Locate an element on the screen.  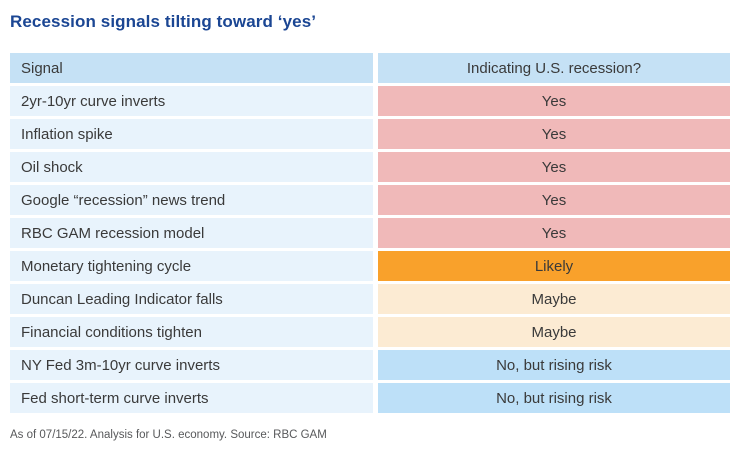
table-row: Google “recession” news trend Yes is located at coordinates (370, 200).